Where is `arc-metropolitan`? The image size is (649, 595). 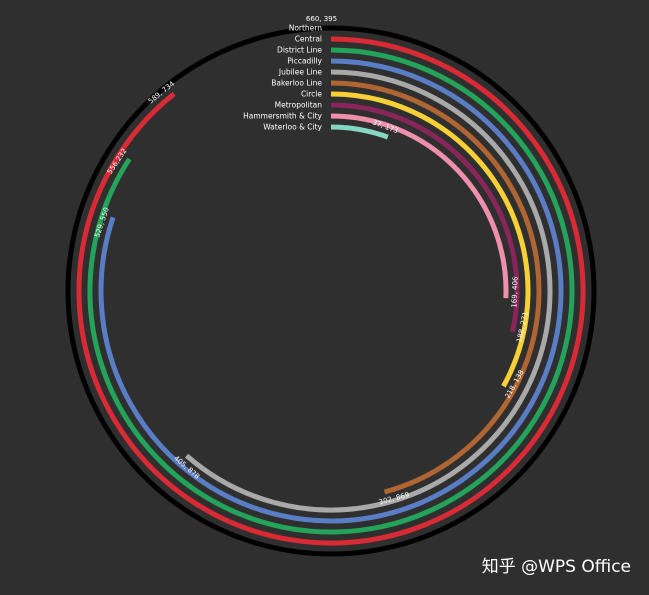 arc-metropolitan is located at coordinates (425, 217).